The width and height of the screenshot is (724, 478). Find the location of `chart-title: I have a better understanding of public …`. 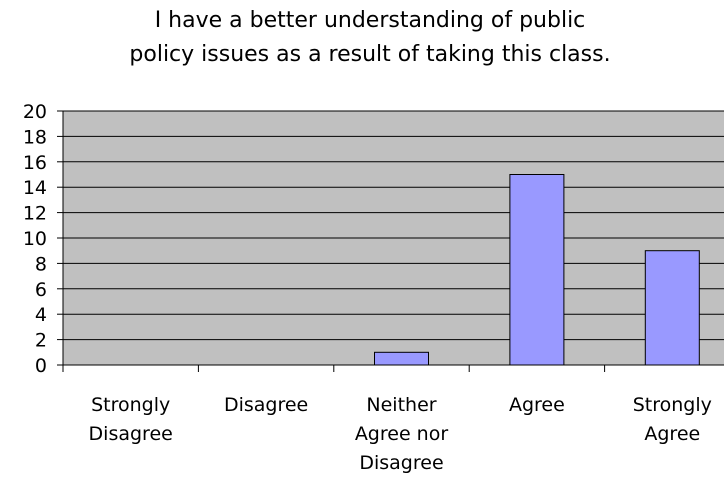

chart-title: I have a better understanding of public … is located at coordinates (362, 38).